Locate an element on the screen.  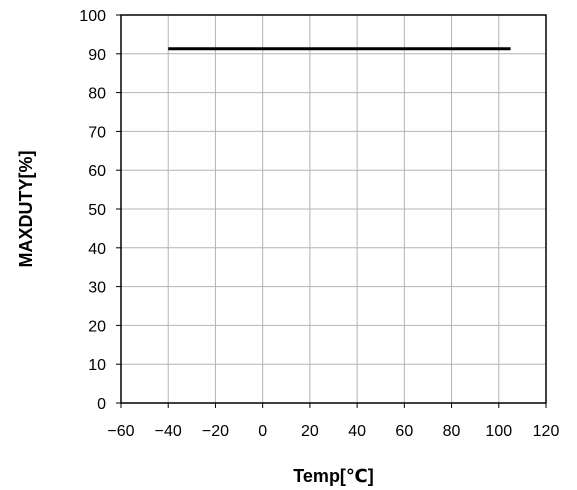
y-tick-label: 0 is located at coordinates (101, 404).